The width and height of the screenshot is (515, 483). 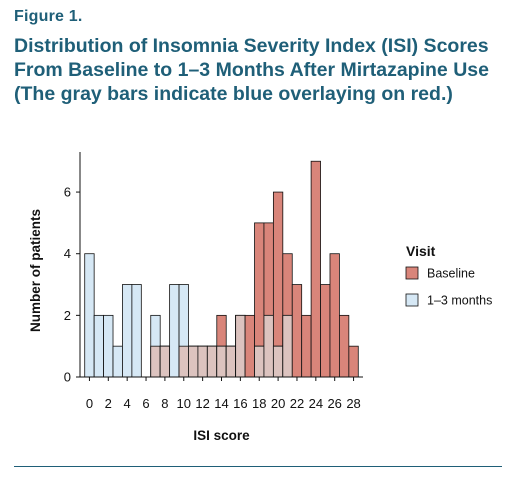 What do you see at coordinates (259, 403) in the screenshot?
I see `x-tick-label-18: 18` at bounding box center [259, 403].